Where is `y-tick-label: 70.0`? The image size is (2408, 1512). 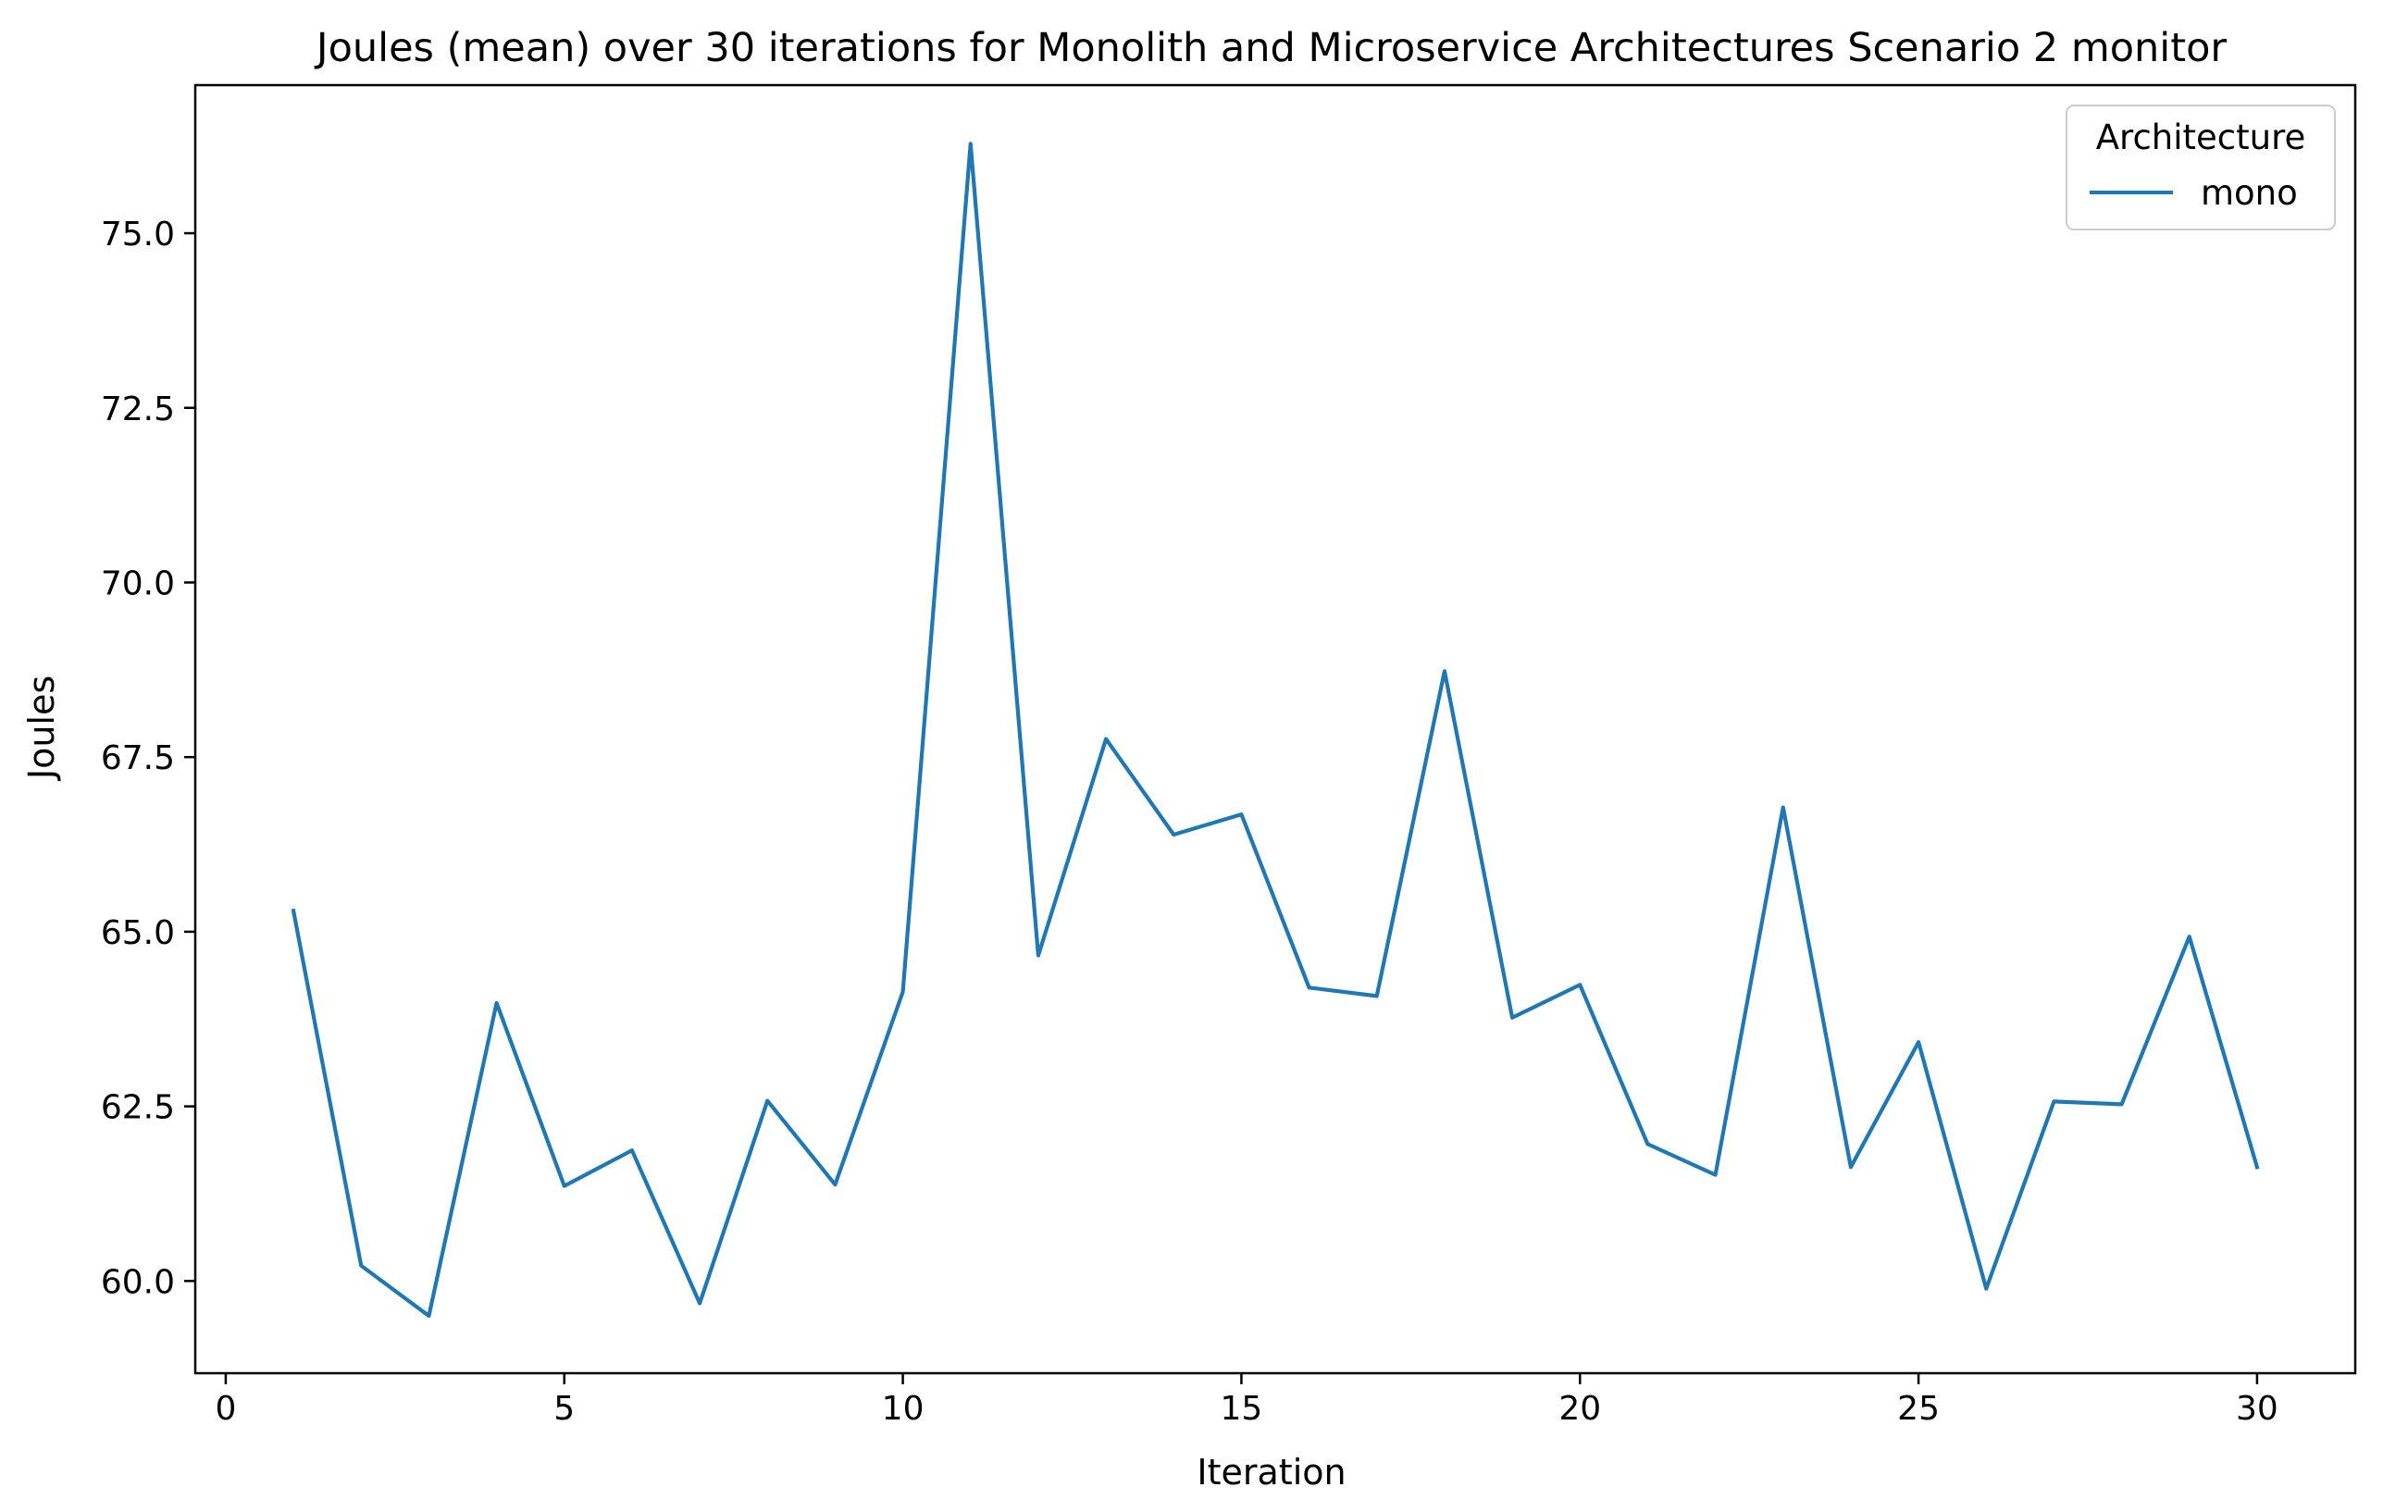
y-tick-label: 70.0 is located at coordinates (138, 583).